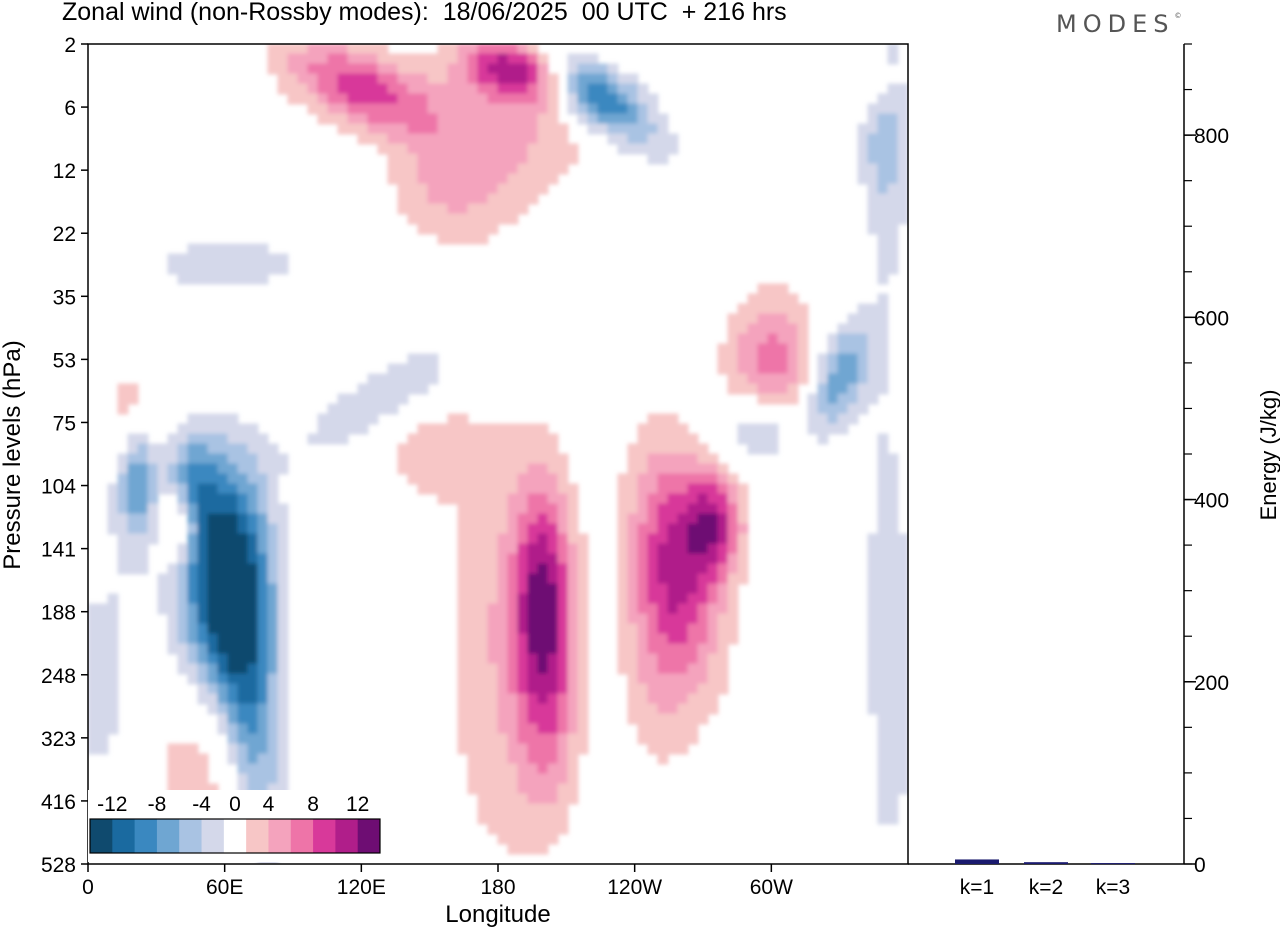  What do you see at coordinates (70, 108) in the screenshot?
I see `y-tick-label: 6` at bounding box center [70, 108].